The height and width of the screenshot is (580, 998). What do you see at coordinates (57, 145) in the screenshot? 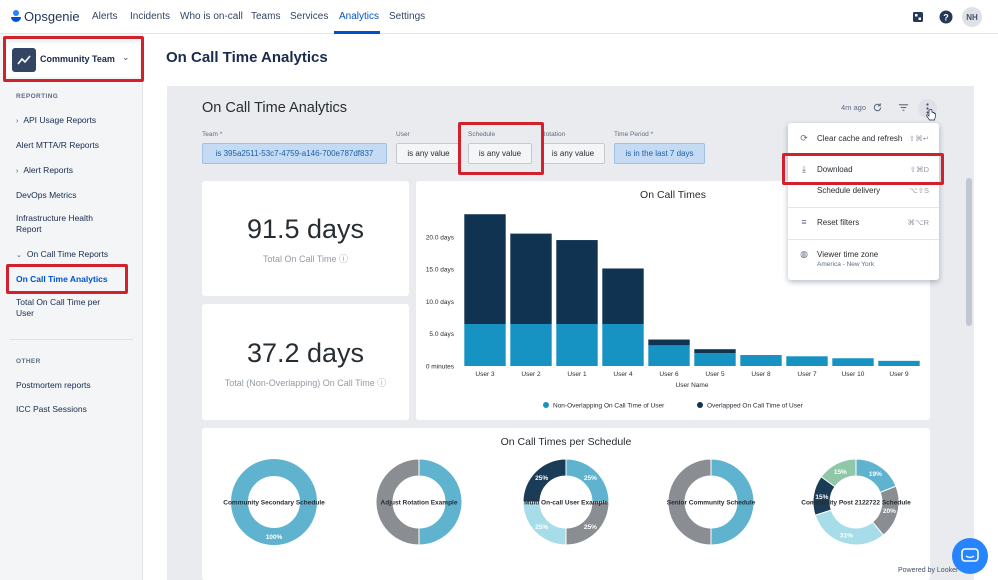
I see `sidebar-item-alert-mtta: Alert MTTA/R Reports` at bounding box center [57, 145].